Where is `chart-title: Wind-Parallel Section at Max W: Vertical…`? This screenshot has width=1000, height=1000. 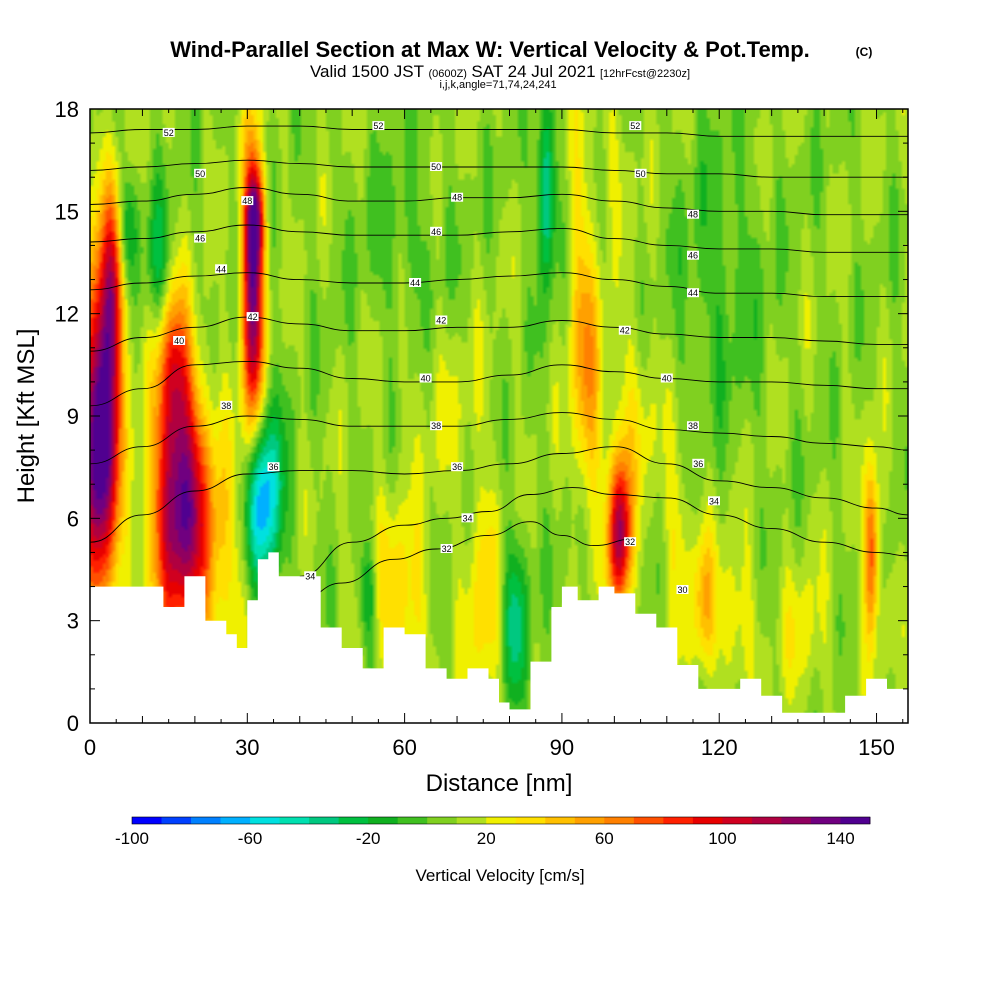 chart-title: Wind-Parallel Section at Max W: Vertical… is located at coordinates (490, 49).